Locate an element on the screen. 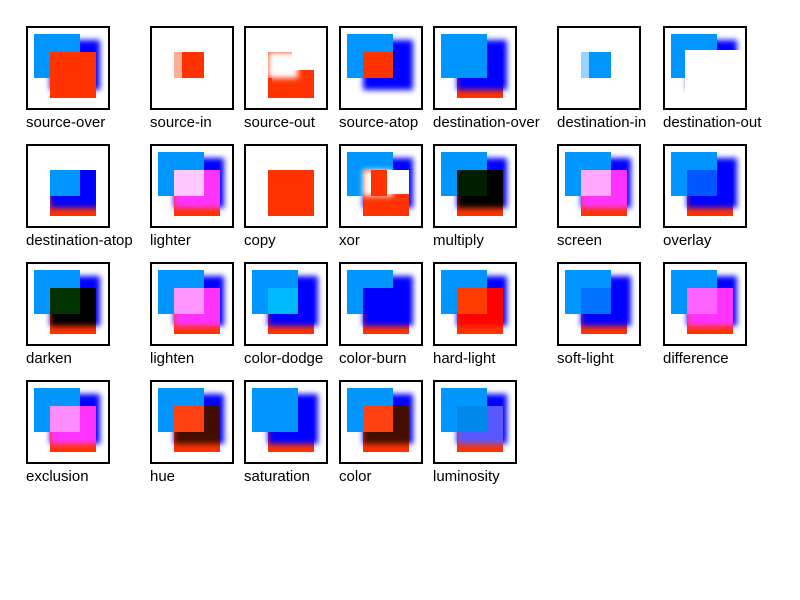 The width and height of the screenshot is (800, 600). composite-cell-color-burn: color-burn is located at coordinates (404, 318).